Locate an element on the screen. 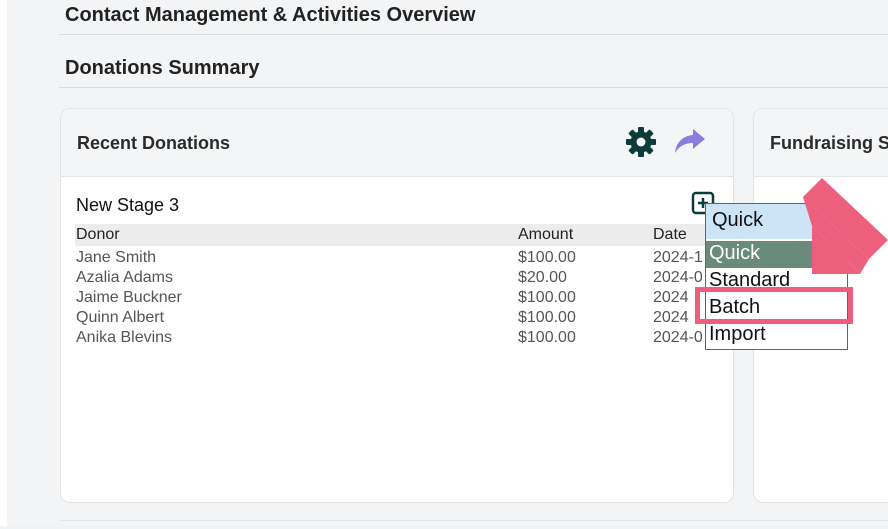  donor-cell: Jane Smith is located at coordinates (116, 257).